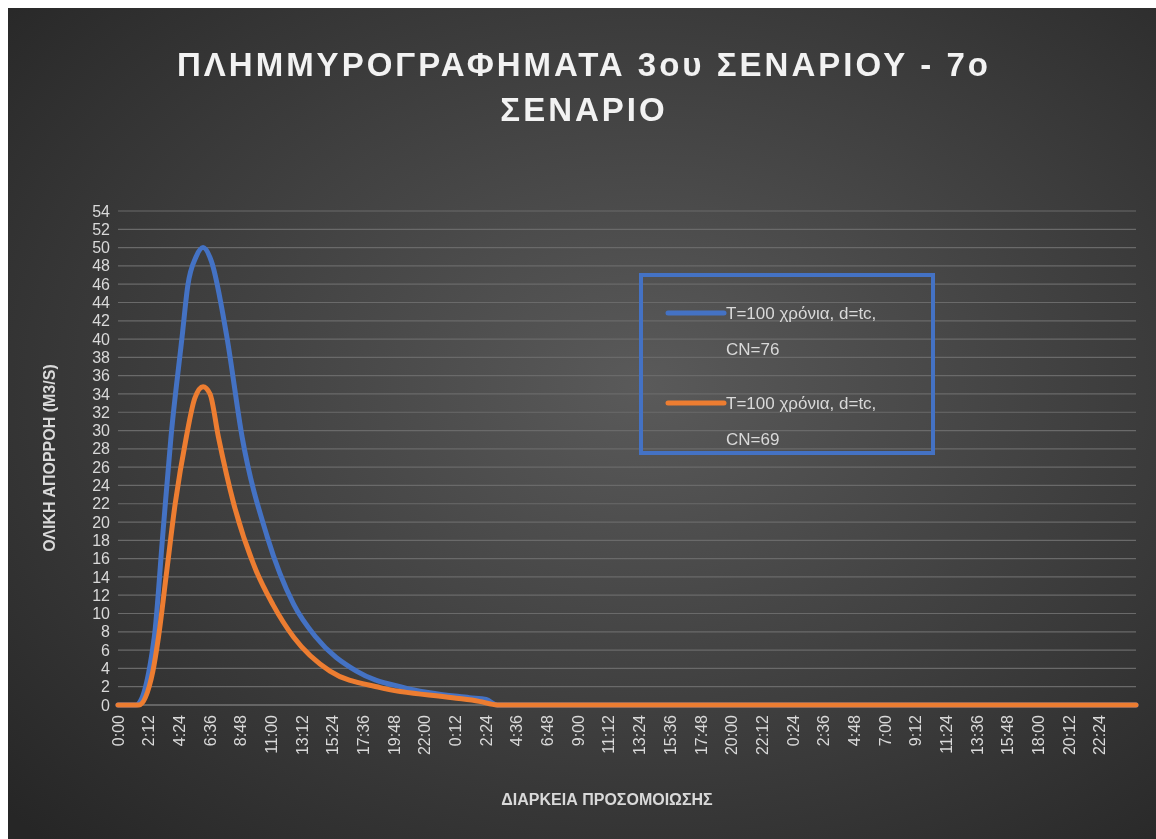  Describe the element at coordinates (854, 730) in the screenshot. I see `x-tick-label: 4:48` at that location.